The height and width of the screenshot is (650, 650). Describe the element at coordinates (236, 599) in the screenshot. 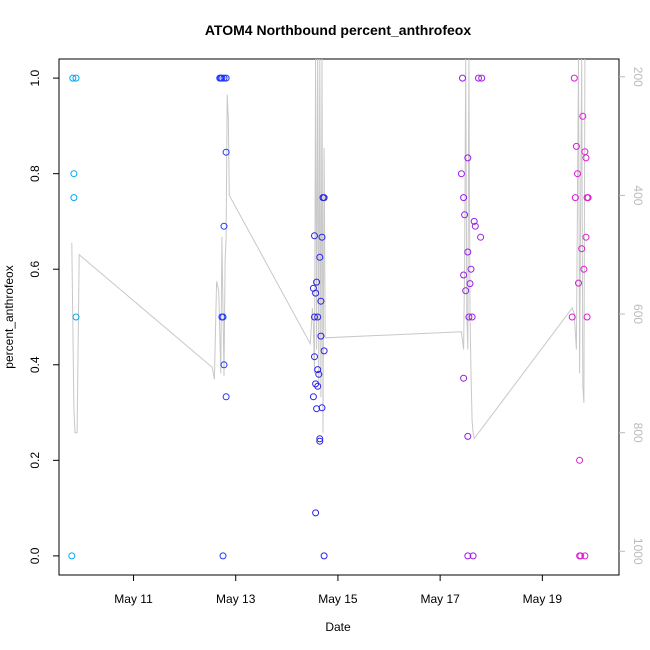

I see `x-tick-label: May 13` at that location.